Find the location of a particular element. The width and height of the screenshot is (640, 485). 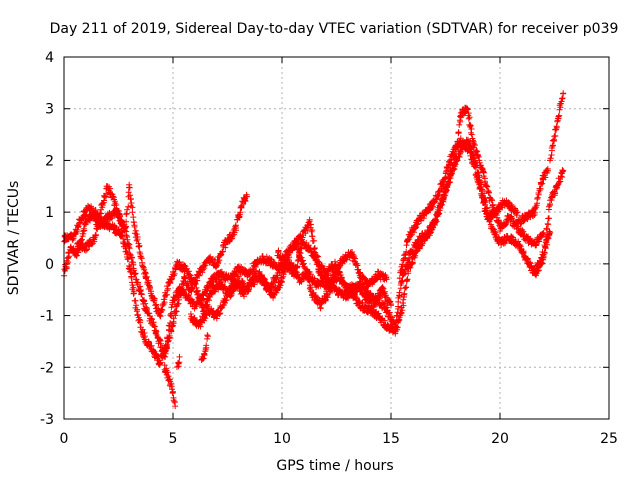

x-tick-label: 10 is located at coordinates (282, 439).